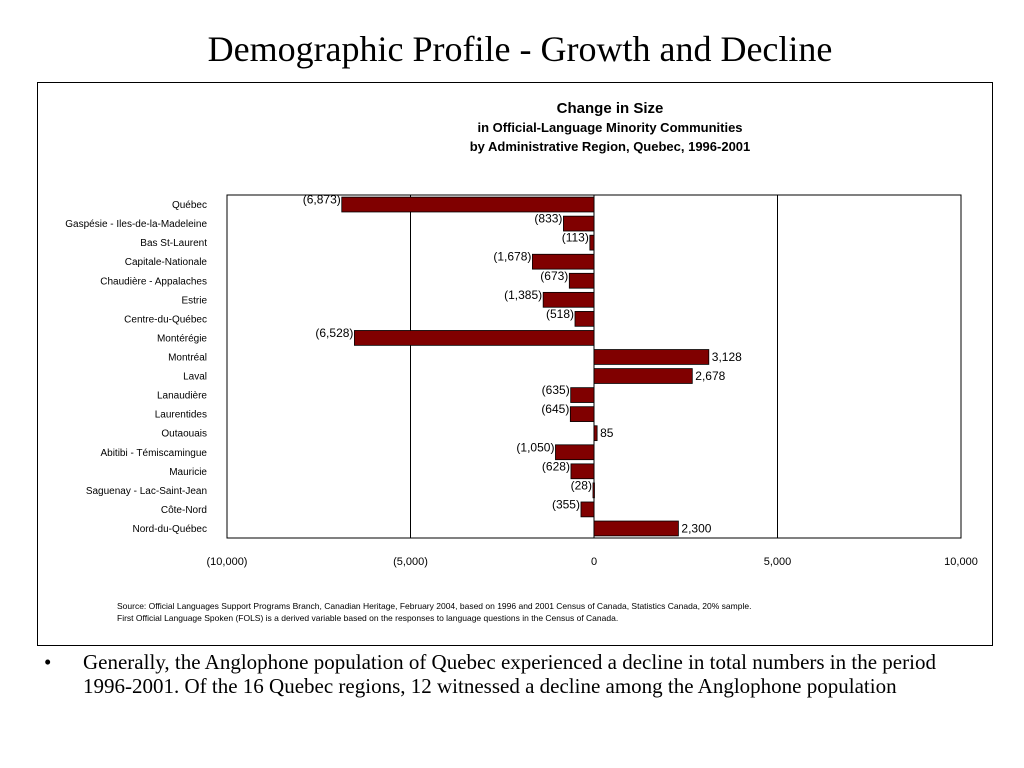 The image size is (1024, 768). Describe the element at coordinates (581, 485) in the screenshot. I see `data-label: (28)` at that location.